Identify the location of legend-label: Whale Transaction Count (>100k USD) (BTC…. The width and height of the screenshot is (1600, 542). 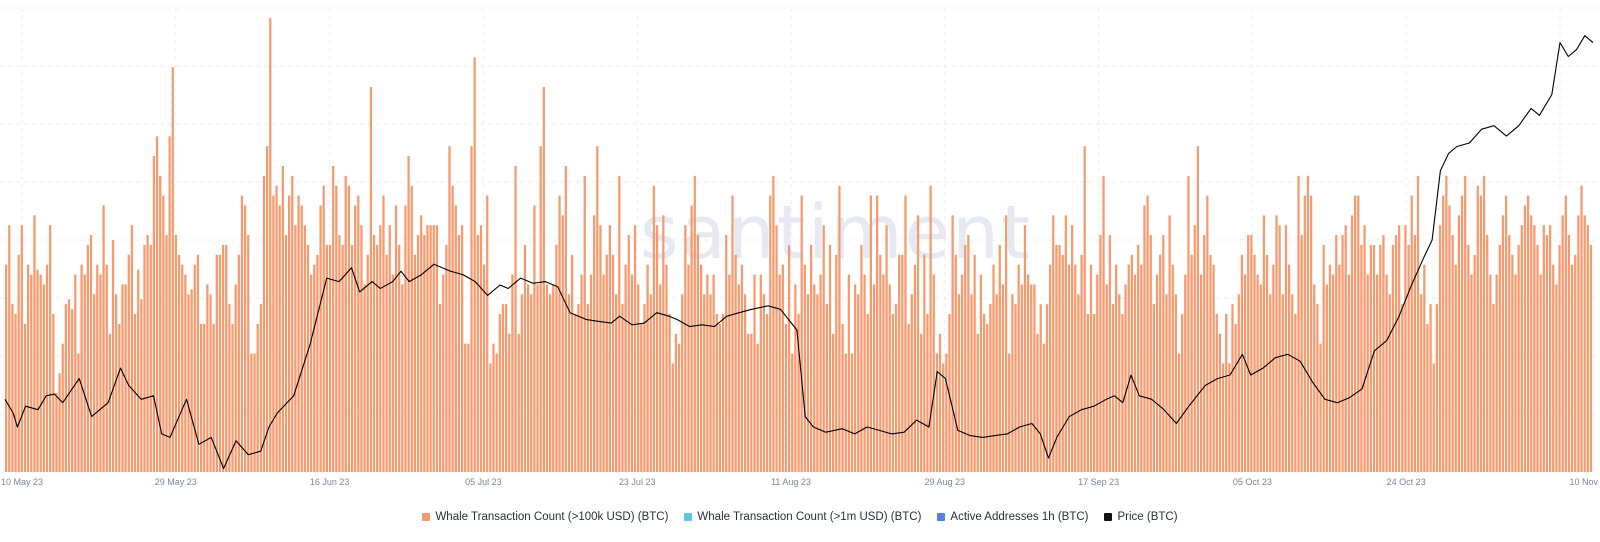
(552, 517).